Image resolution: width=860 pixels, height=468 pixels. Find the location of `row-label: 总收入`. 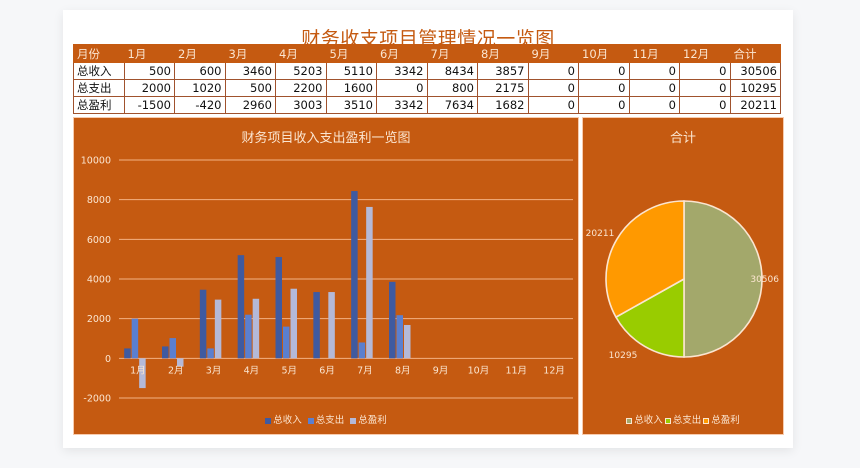

row-label: 总收入 is located at coordinates (99, 71).